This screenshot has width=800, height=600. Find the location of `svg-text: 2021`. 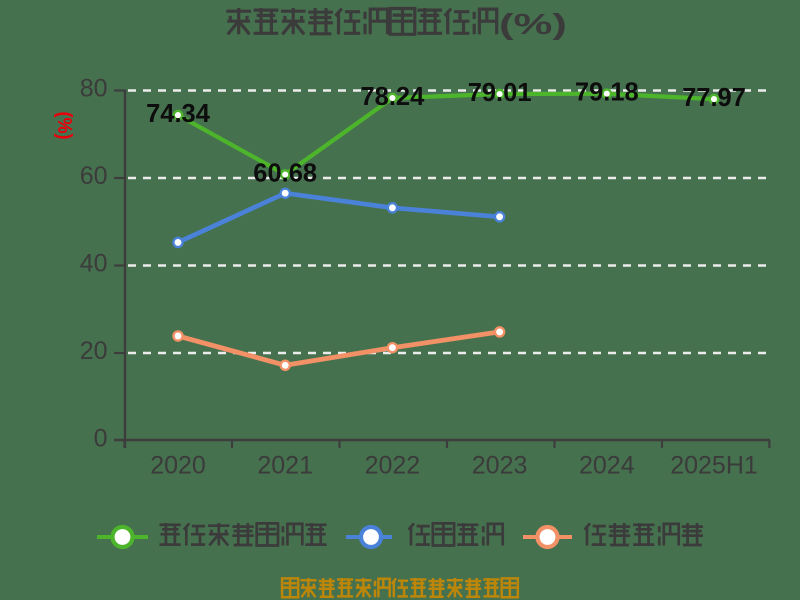

svg-text: 2021 is located at coordinates (285, 466).